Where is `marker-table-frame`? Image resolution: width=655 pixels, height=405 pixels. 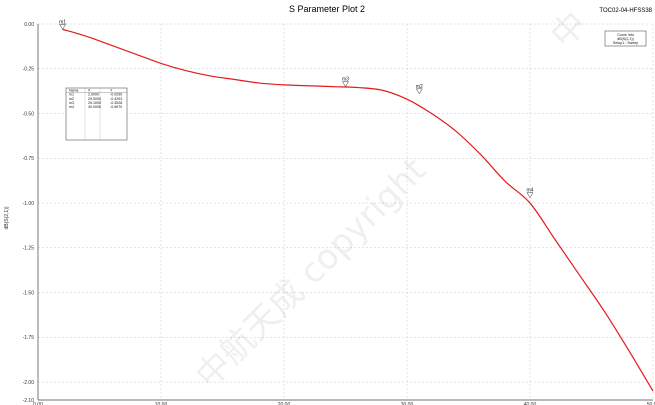
marker-table-frame is located at coordinates (96, 114).